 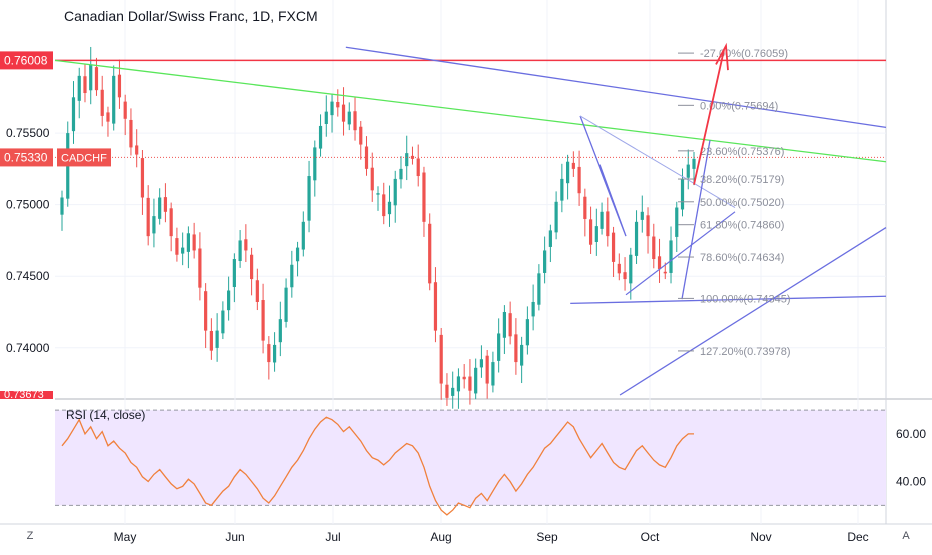 I want to click on fib-level-label: 61.80%(0.74860), so click(x=742, y=226).